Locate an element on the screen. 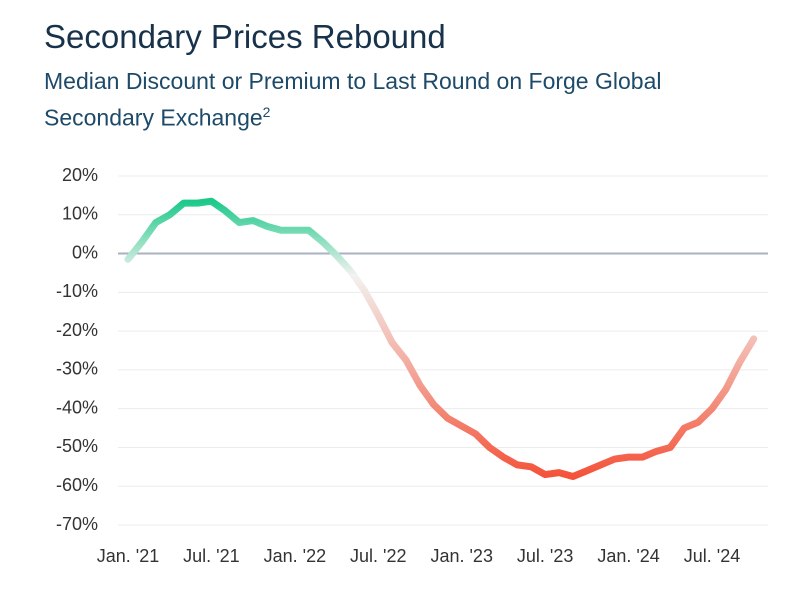 The image size is (800, 596). y-tick-label: 0% is located at coordinates (85, 252).